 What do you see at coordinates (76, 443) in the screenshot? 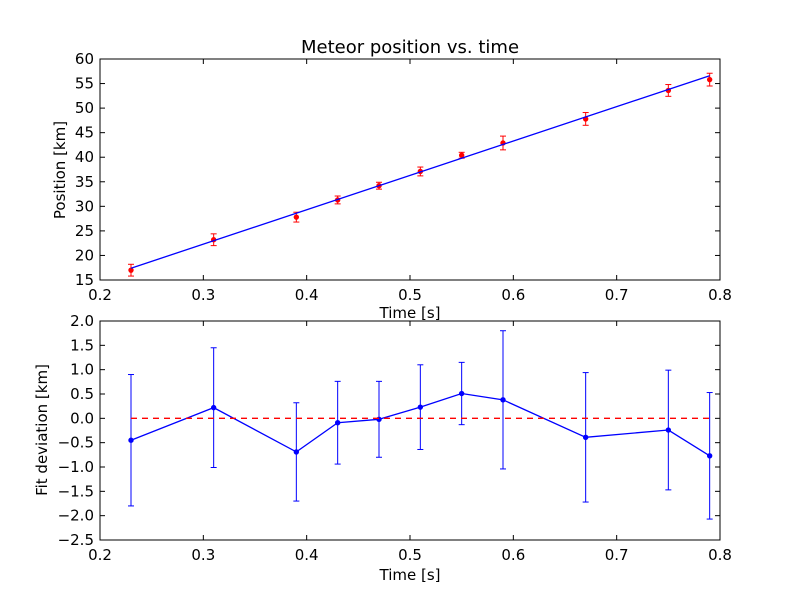
I see `y-tick-label: −0.5` at bounding box center [76, 443].